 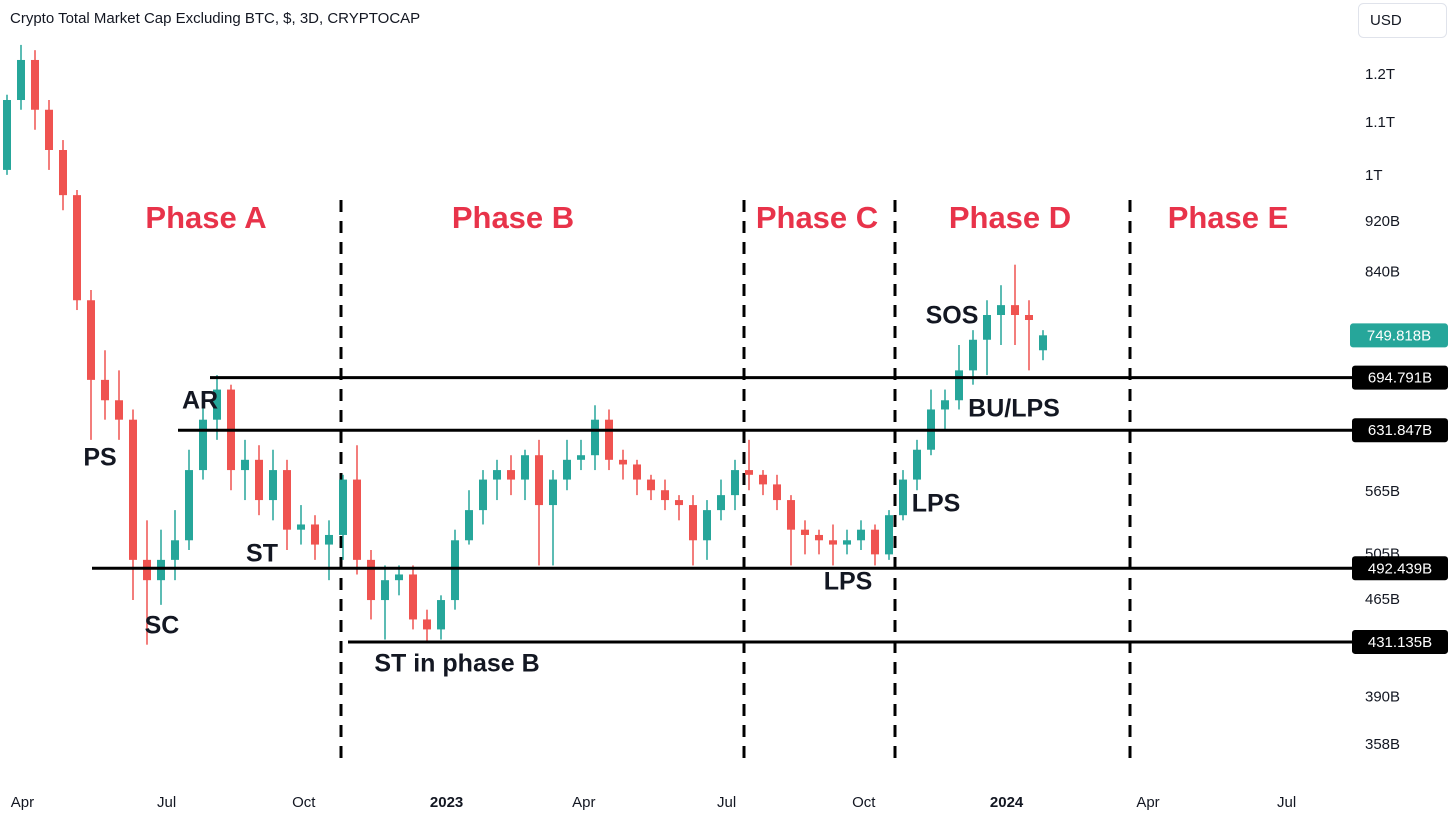 I want to click on level-tag-label: 431.135B, so click(x=1400, y=642).